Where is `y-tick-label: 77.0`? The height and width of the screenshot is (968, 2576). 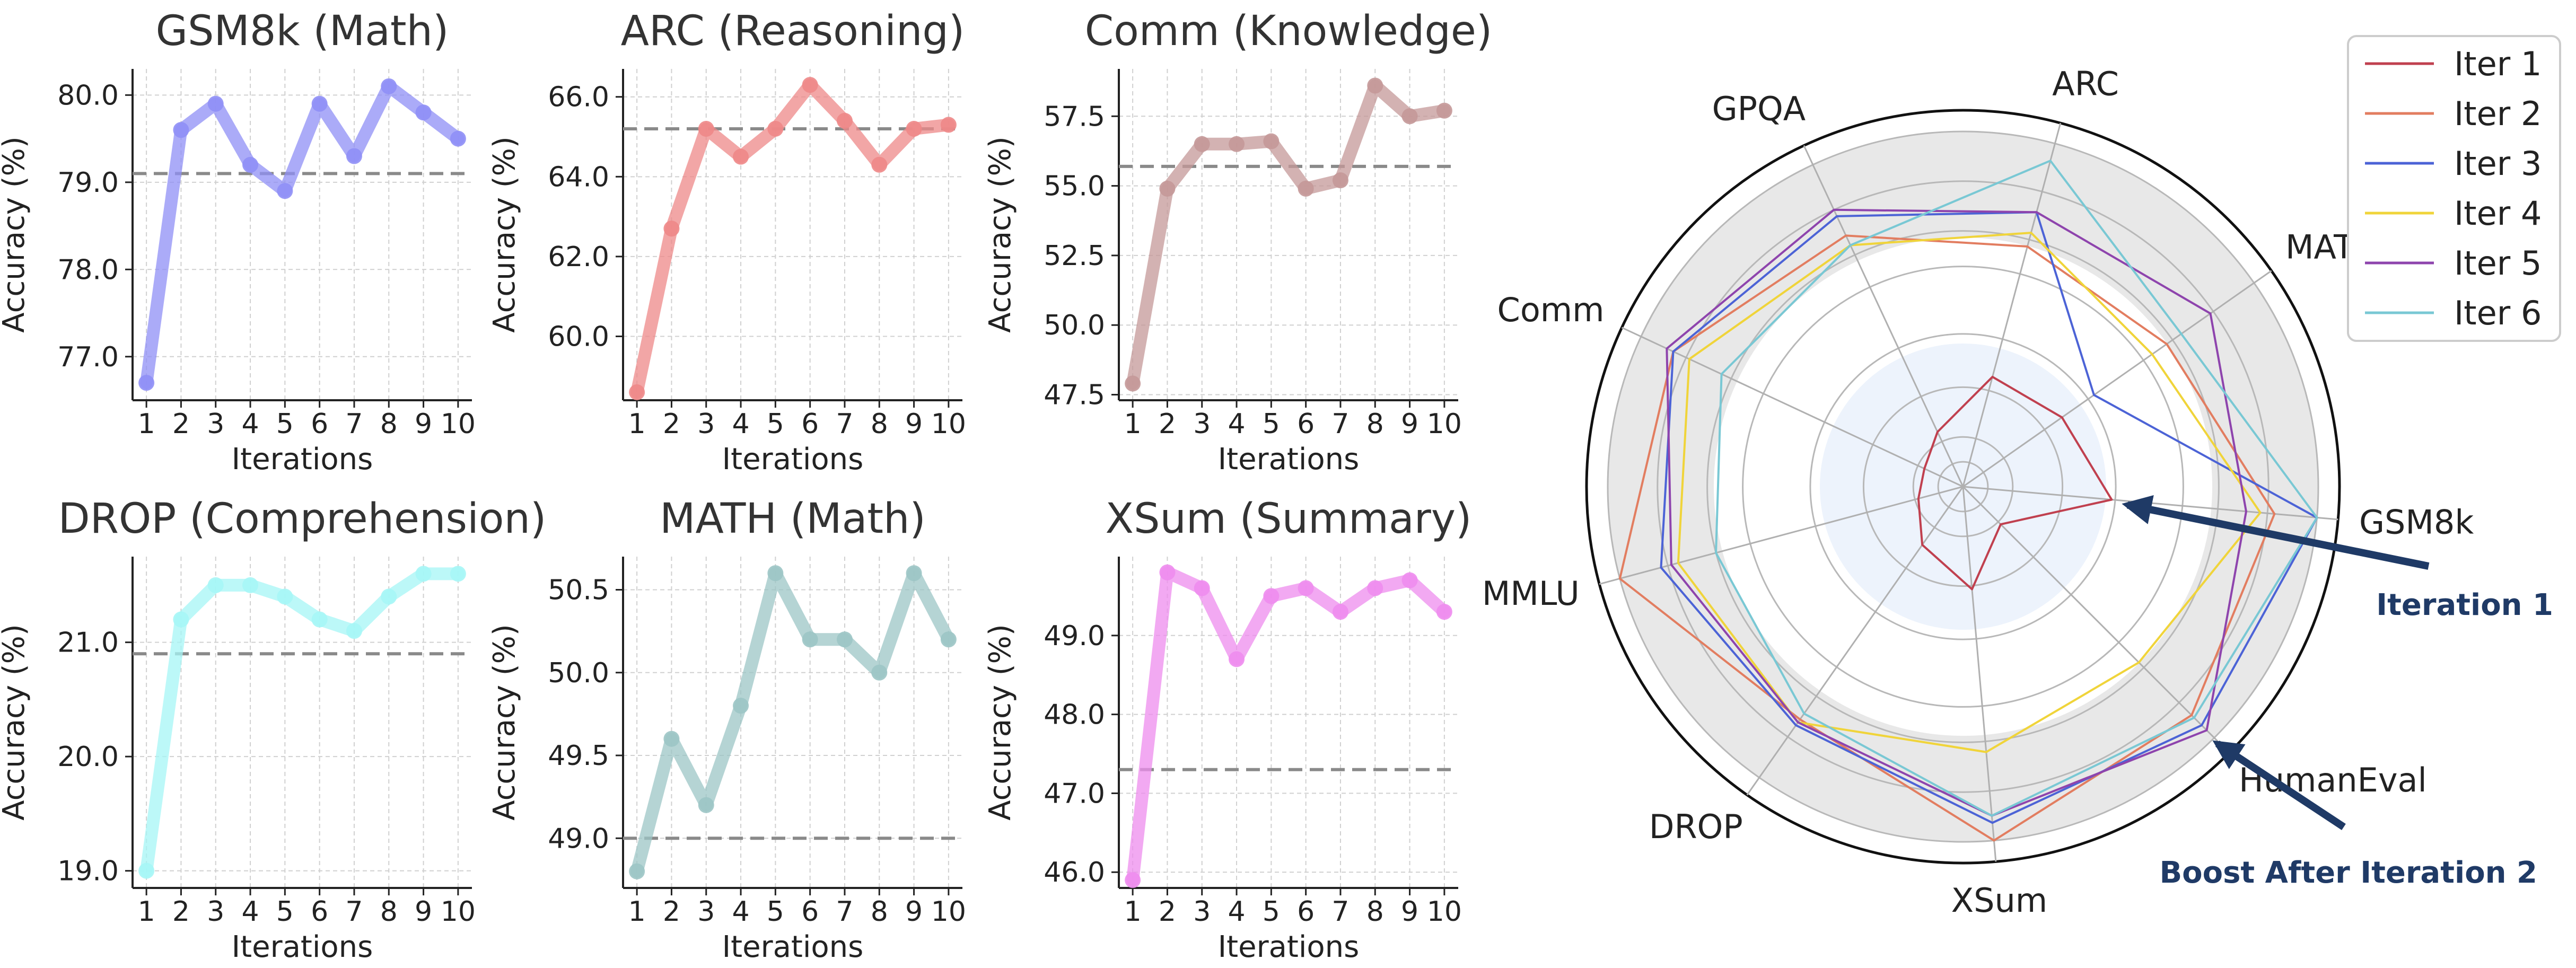 y-tick-label: 77.0 is located at coordinates (88, 357).